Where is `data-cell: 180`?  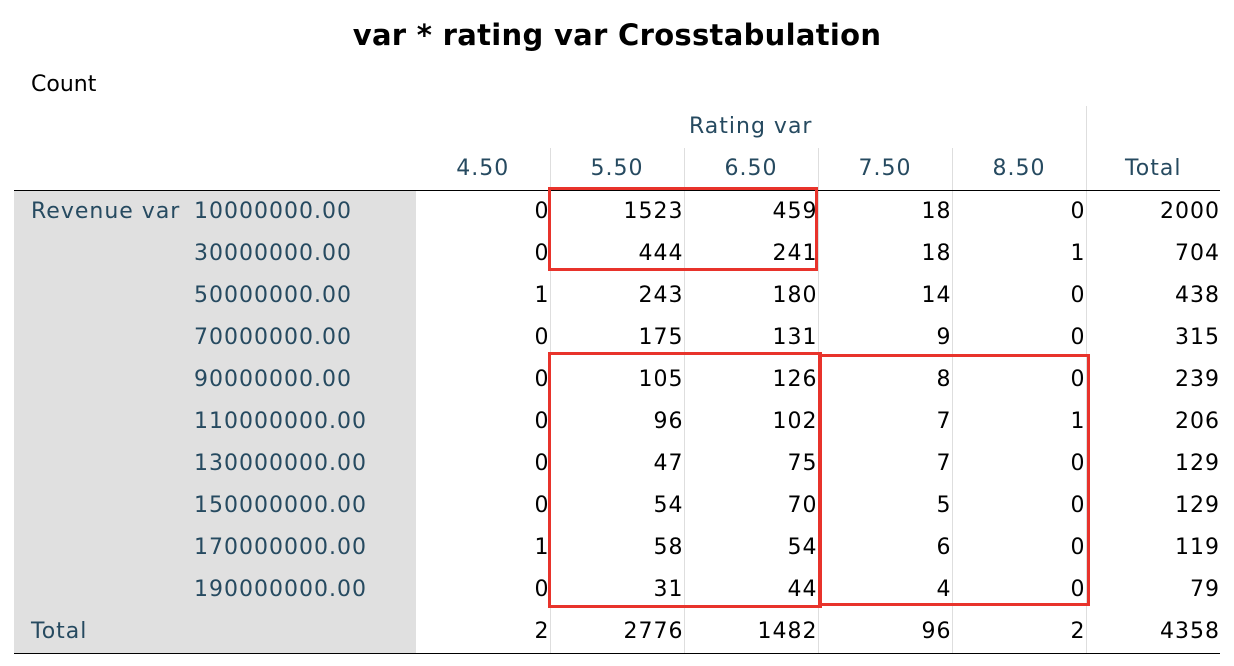 data-cell: 180 is located at coordinates (750, 296).